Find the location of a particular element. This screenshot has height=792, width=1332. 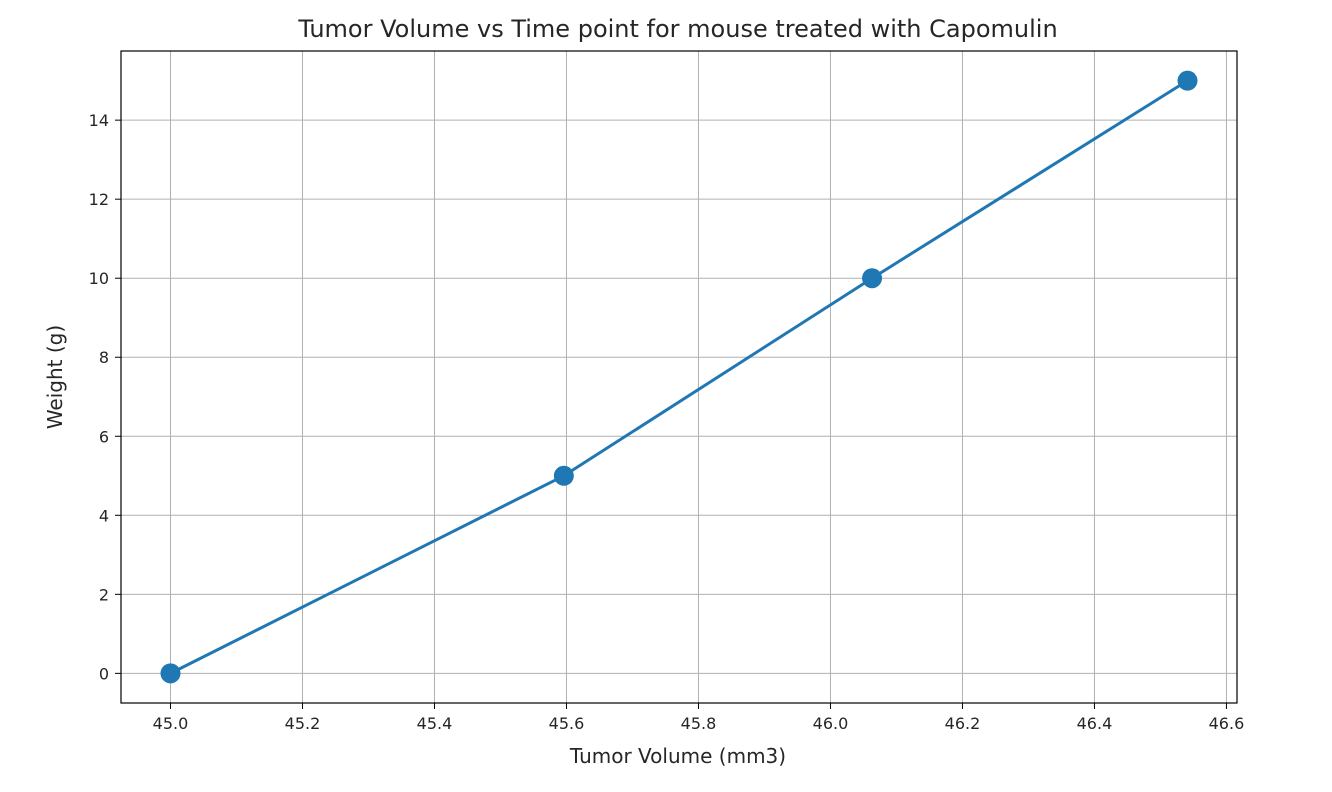

x-tick-label: 45.8 is located at coordinates (699, 723).